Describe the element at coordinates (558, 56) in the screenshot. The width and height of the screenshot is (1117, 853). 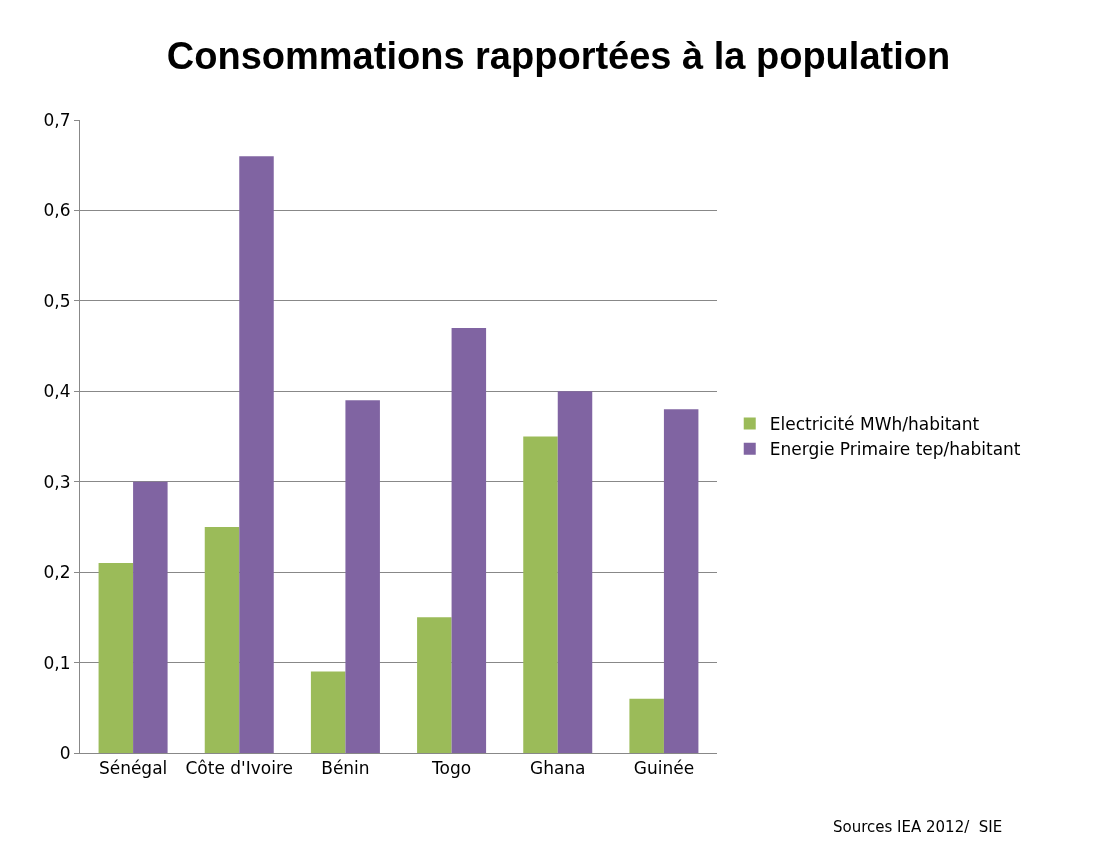
I see `chart-title: Consommations rapportées à la population` at that location.